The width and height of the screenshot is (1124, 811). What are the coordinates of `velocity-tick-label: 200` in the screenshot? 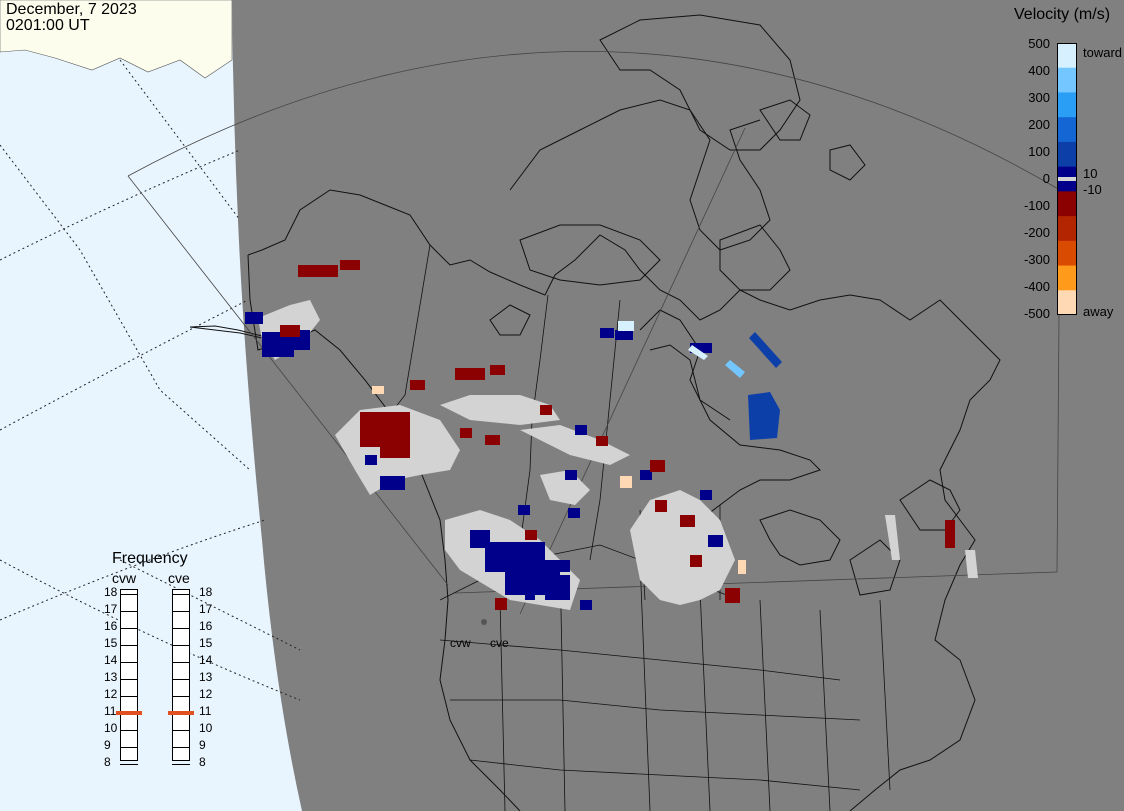 It's located at (1039, 124).